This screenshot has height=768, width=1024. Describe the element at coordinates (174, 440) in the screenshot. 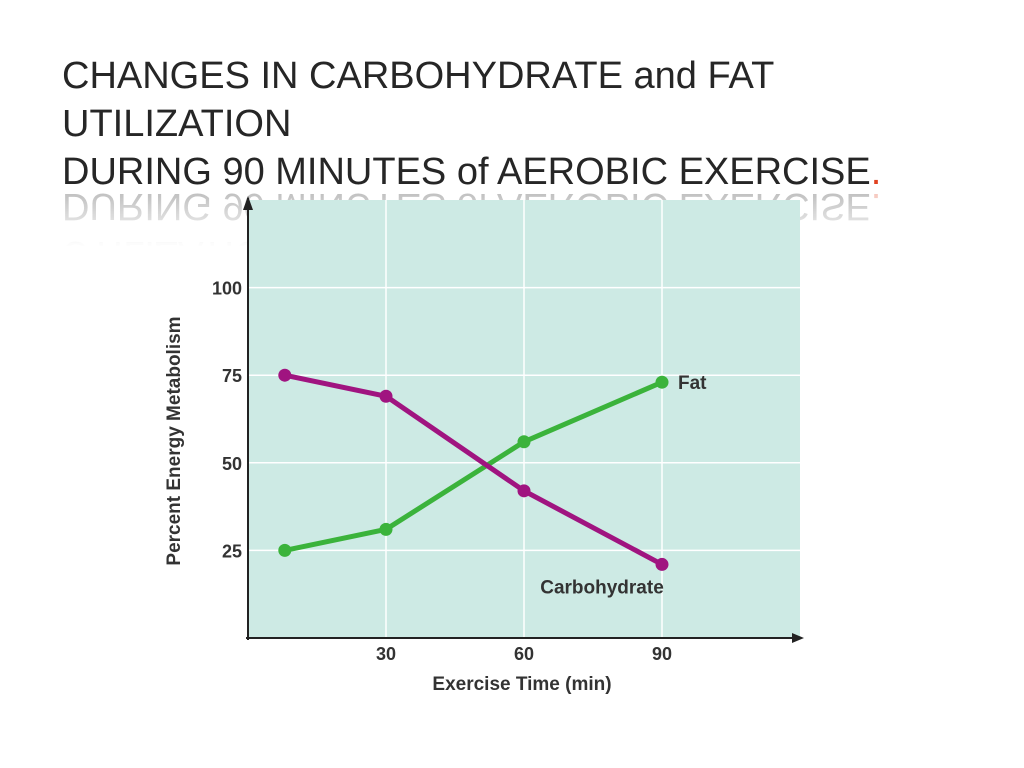

I see `y-axis-title: Percent Energy Metabolism` at that location.